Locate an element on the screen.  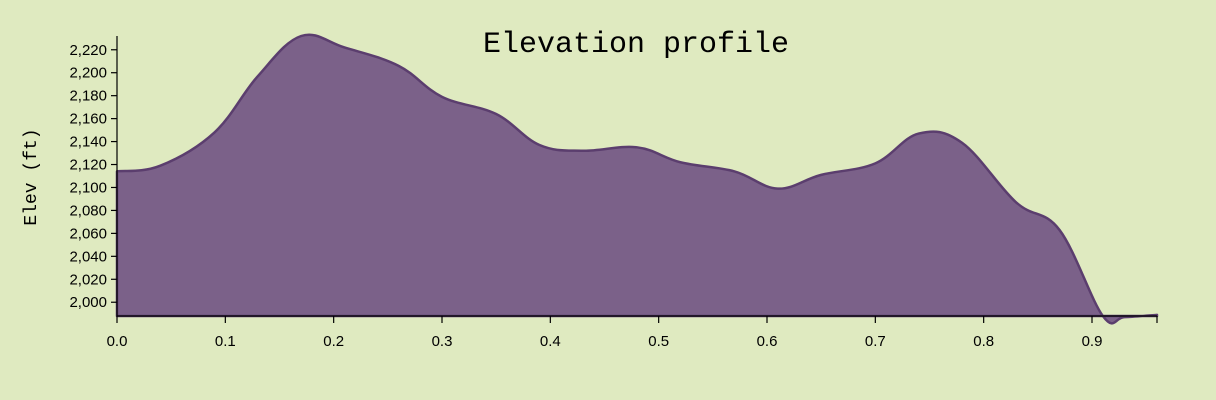
x-tick-label: 0.0 is located at coordinates (117, 341).